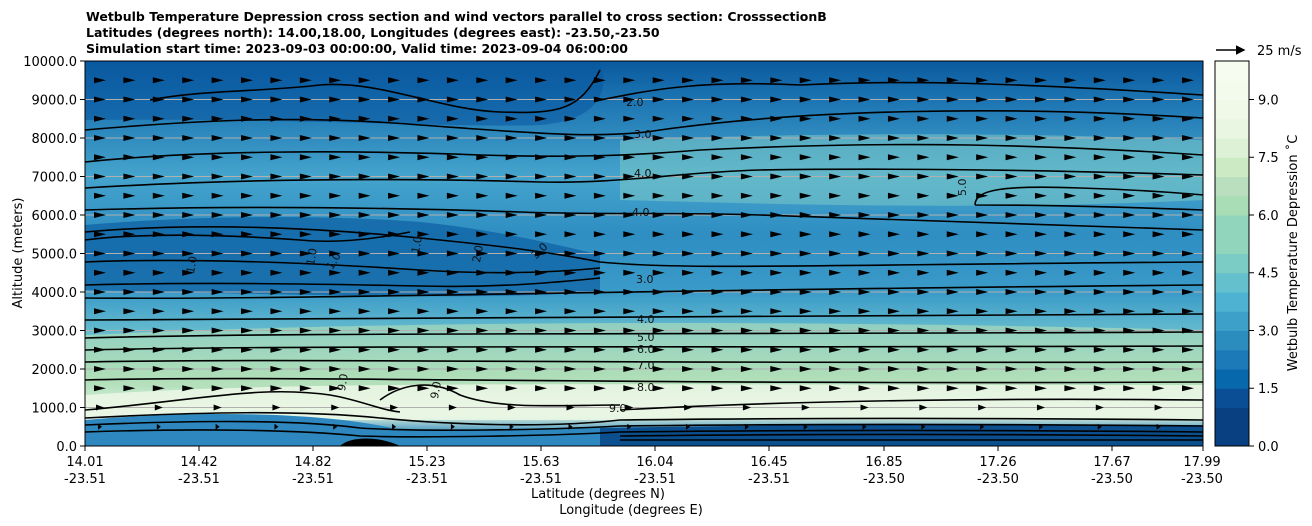 This screenshot has height=526, width=1312. What do you see at coordinates (436, 389) in the screenshot?
I see `contour-label: 9.0` at bounding box center [436, 389].